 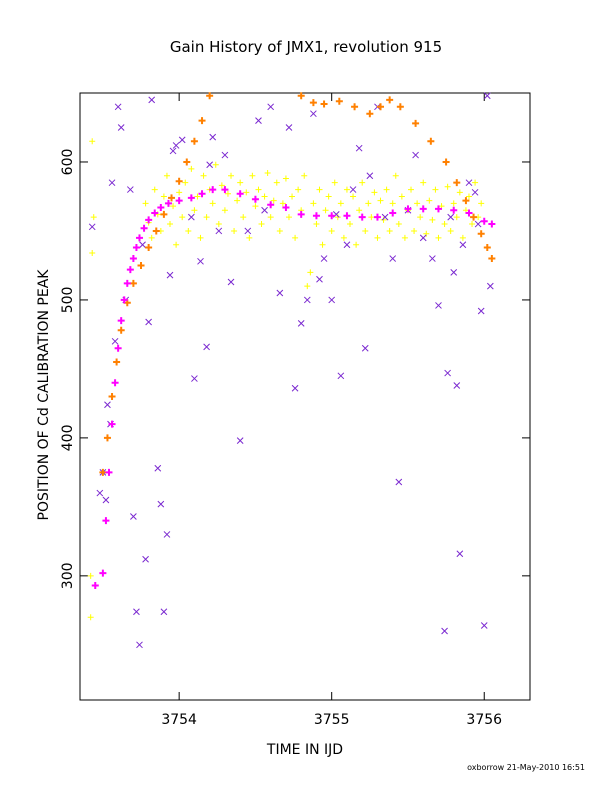 What do you see at coordinates (304, 750) in the screenshot?
I see `x-axis-label: TIME IN IJD` at bounding box center [304, 750].